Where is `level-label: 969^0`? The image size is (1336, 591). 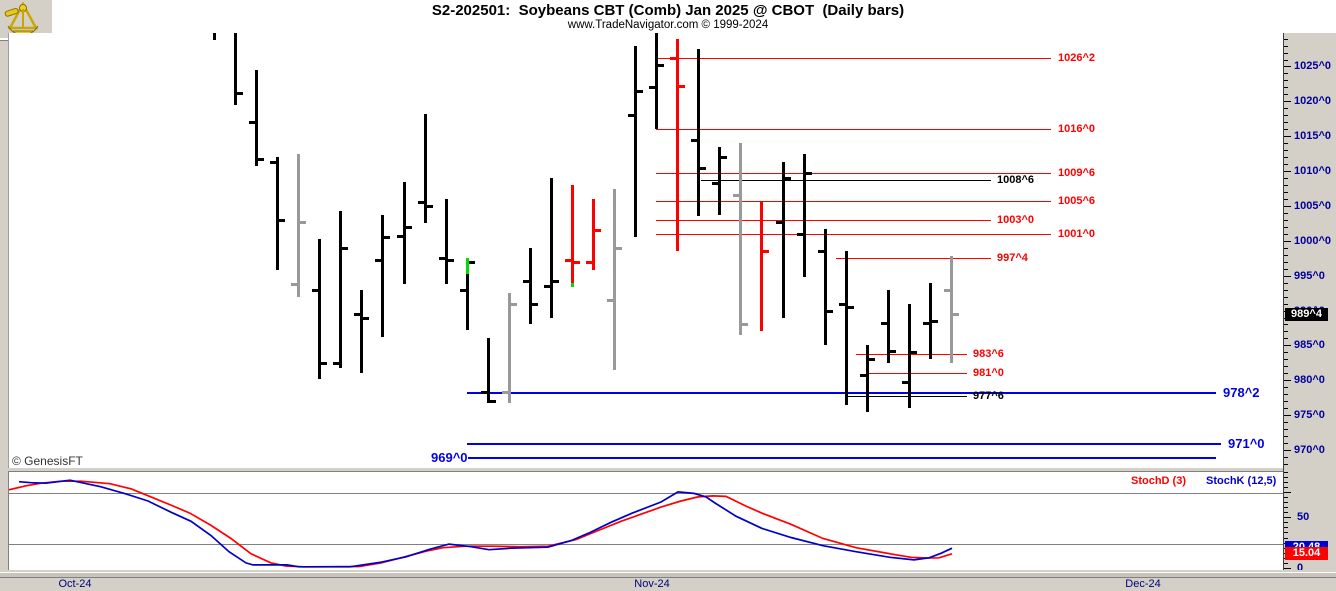
level-label: 969^0 is located at coordinates (449, 457).